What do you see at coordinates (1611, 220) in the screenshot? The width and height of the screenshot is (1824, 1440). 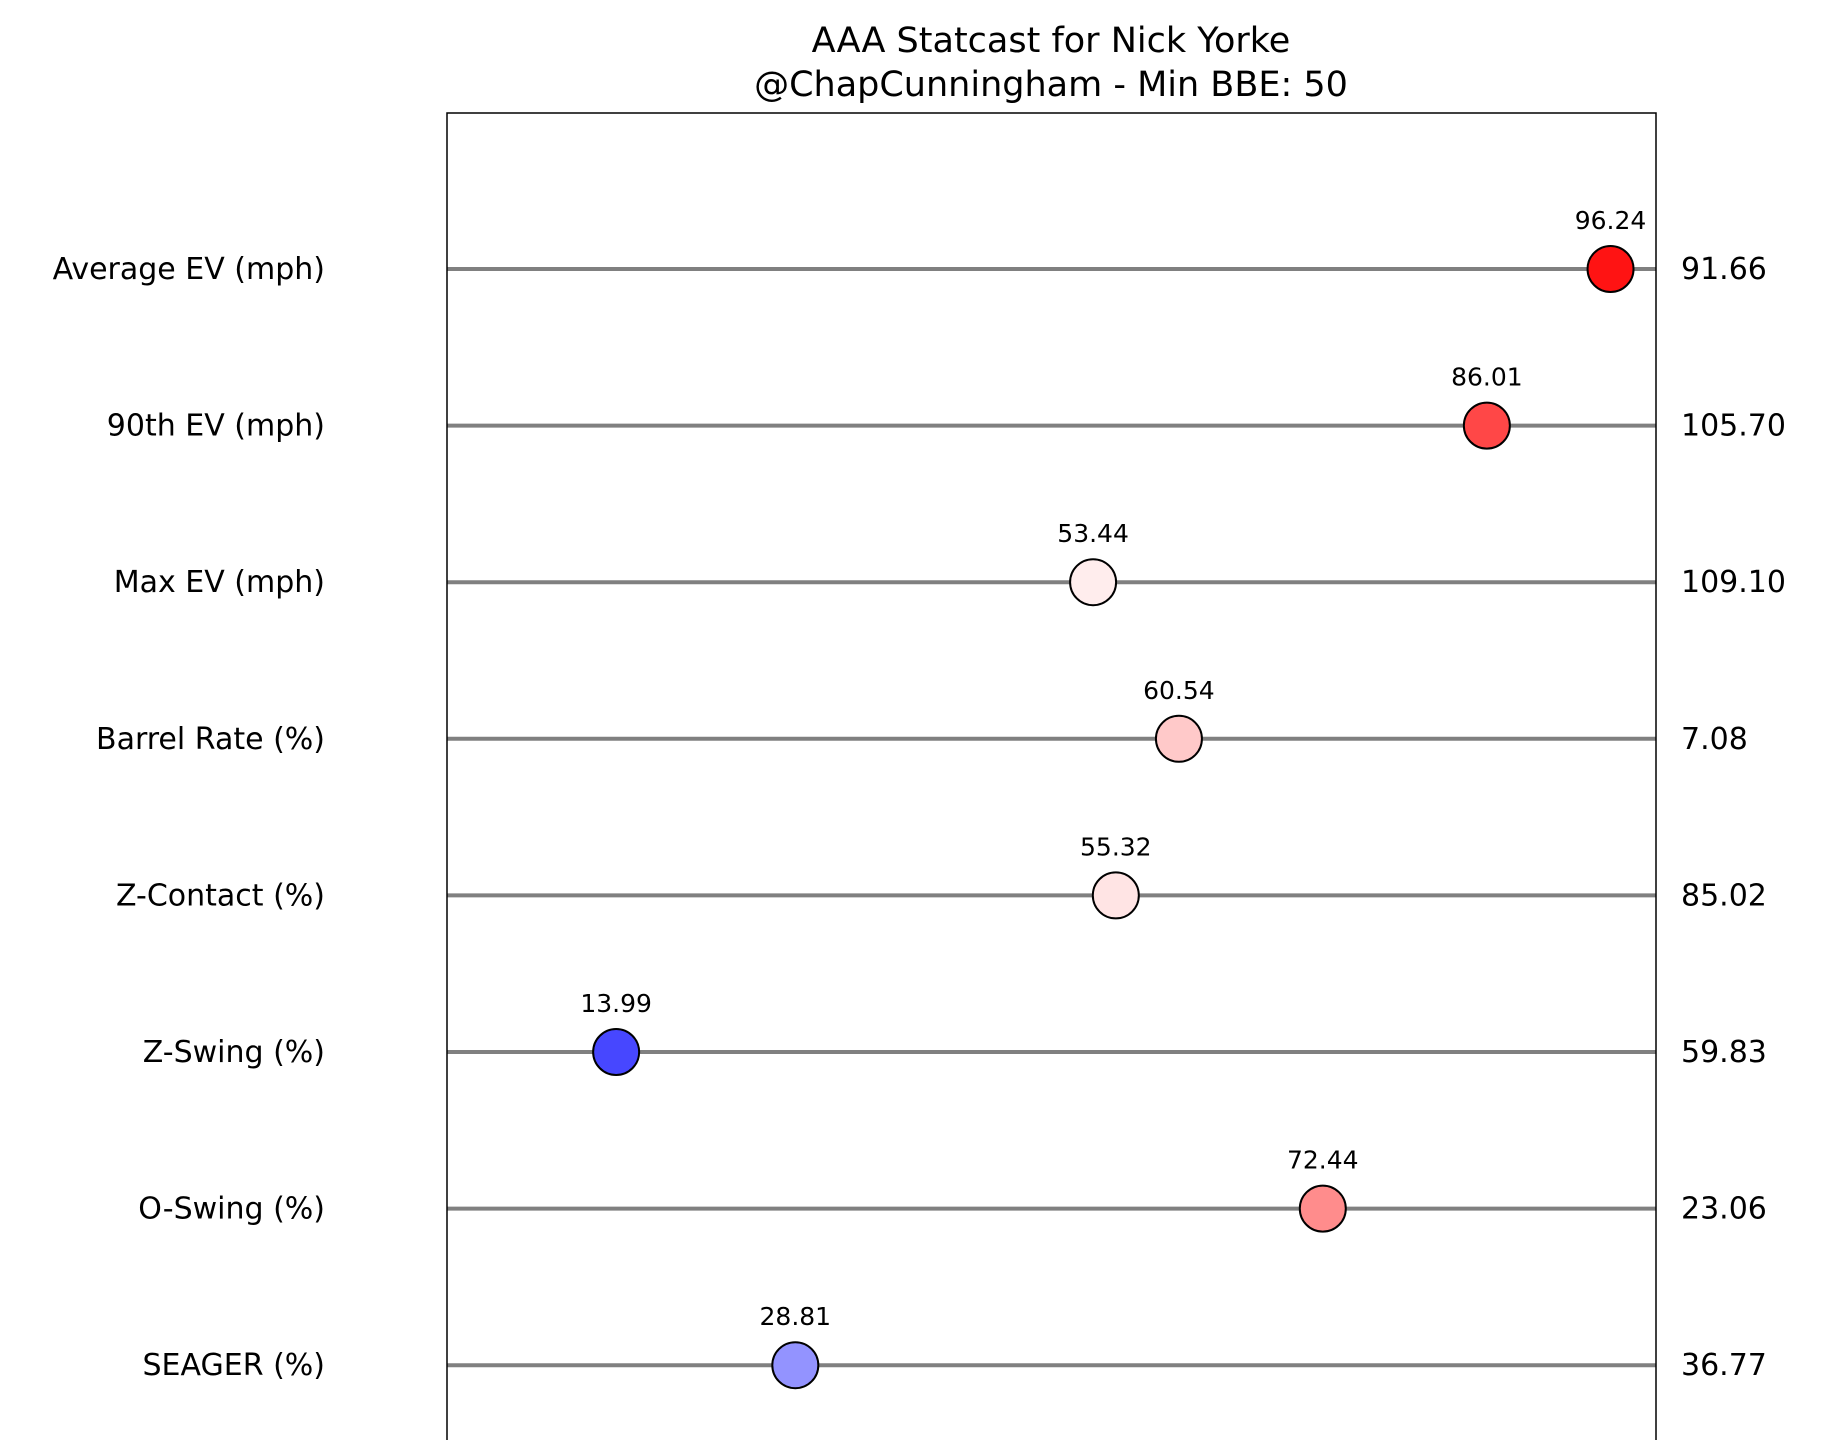 I see `percentile-label: 96.24` at bounding box center [1611, 220].